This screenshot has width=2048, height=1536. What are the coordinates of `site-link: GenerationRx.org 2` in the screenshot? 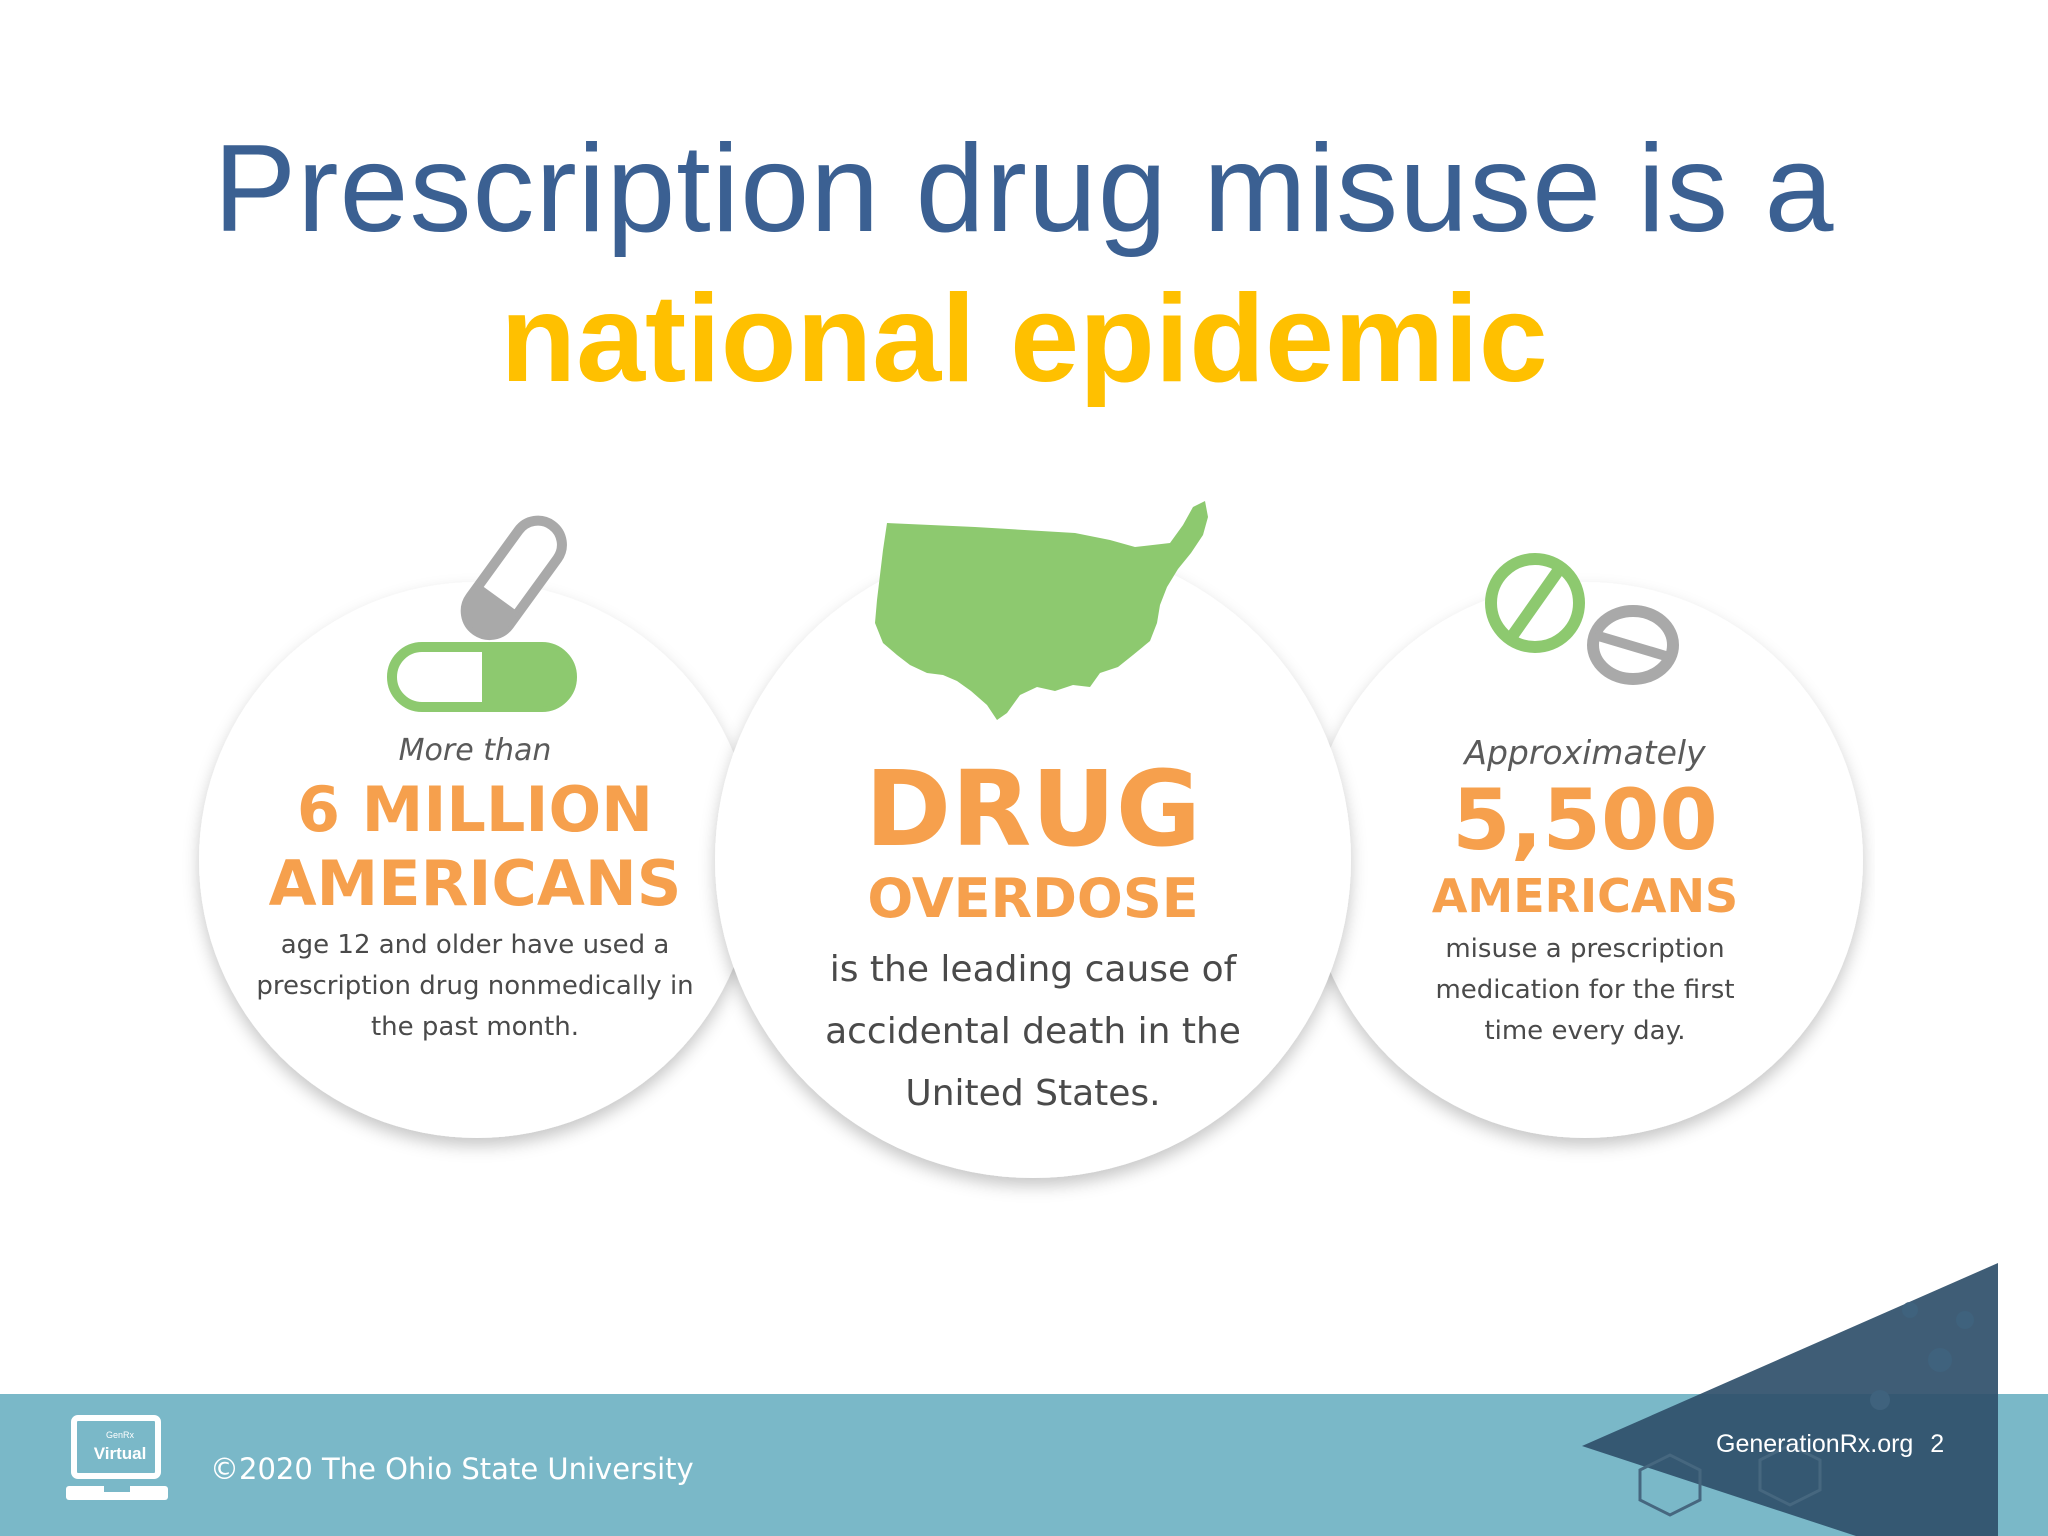 It's located at (1830, 1444).